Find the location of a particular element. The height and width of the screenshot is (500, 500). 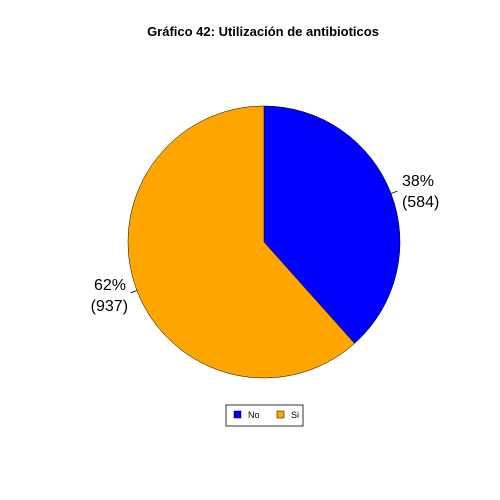

legend: No Si is located at coordinates (264, 415).